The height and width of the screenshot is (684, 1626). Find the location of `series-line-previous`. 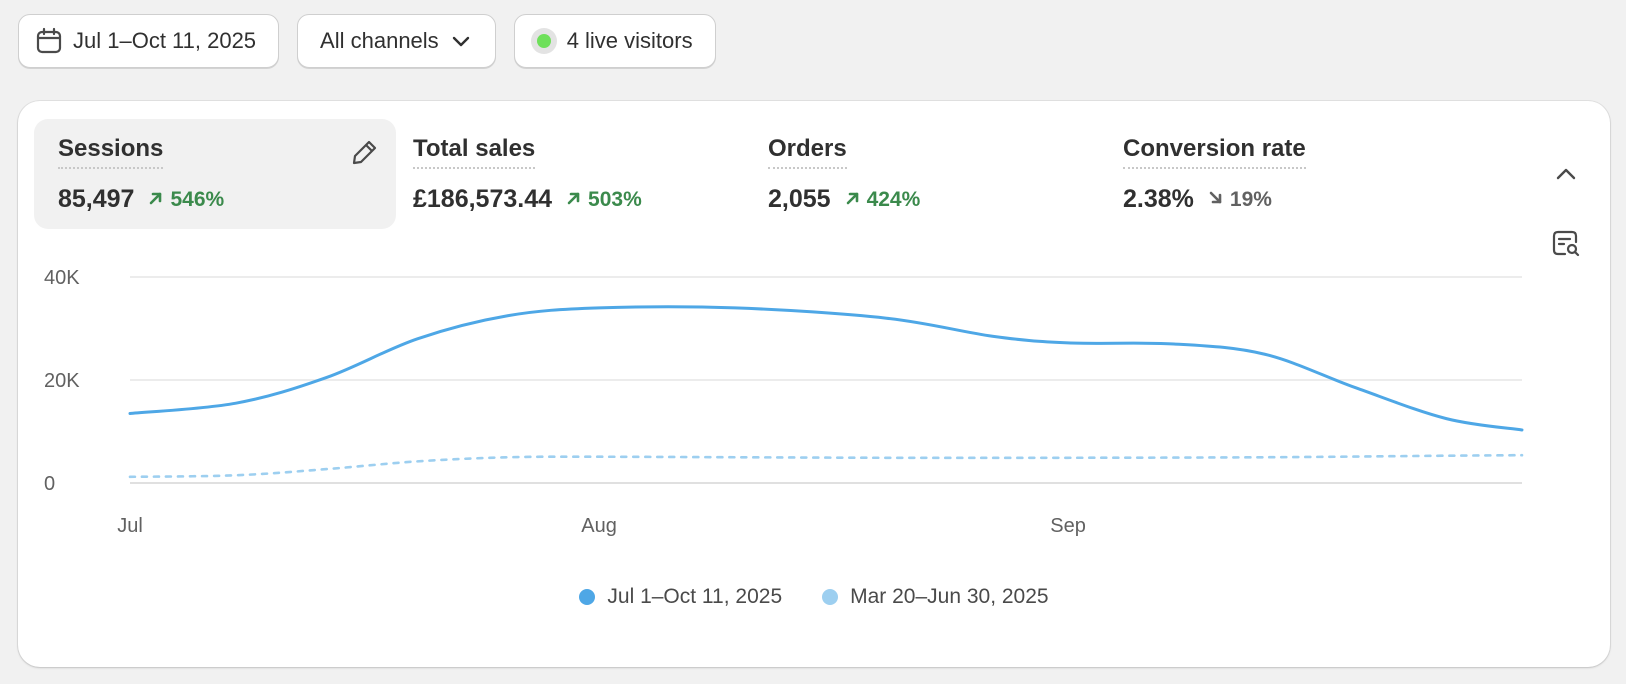

series-line-previous is located at coordinates (826, 466).